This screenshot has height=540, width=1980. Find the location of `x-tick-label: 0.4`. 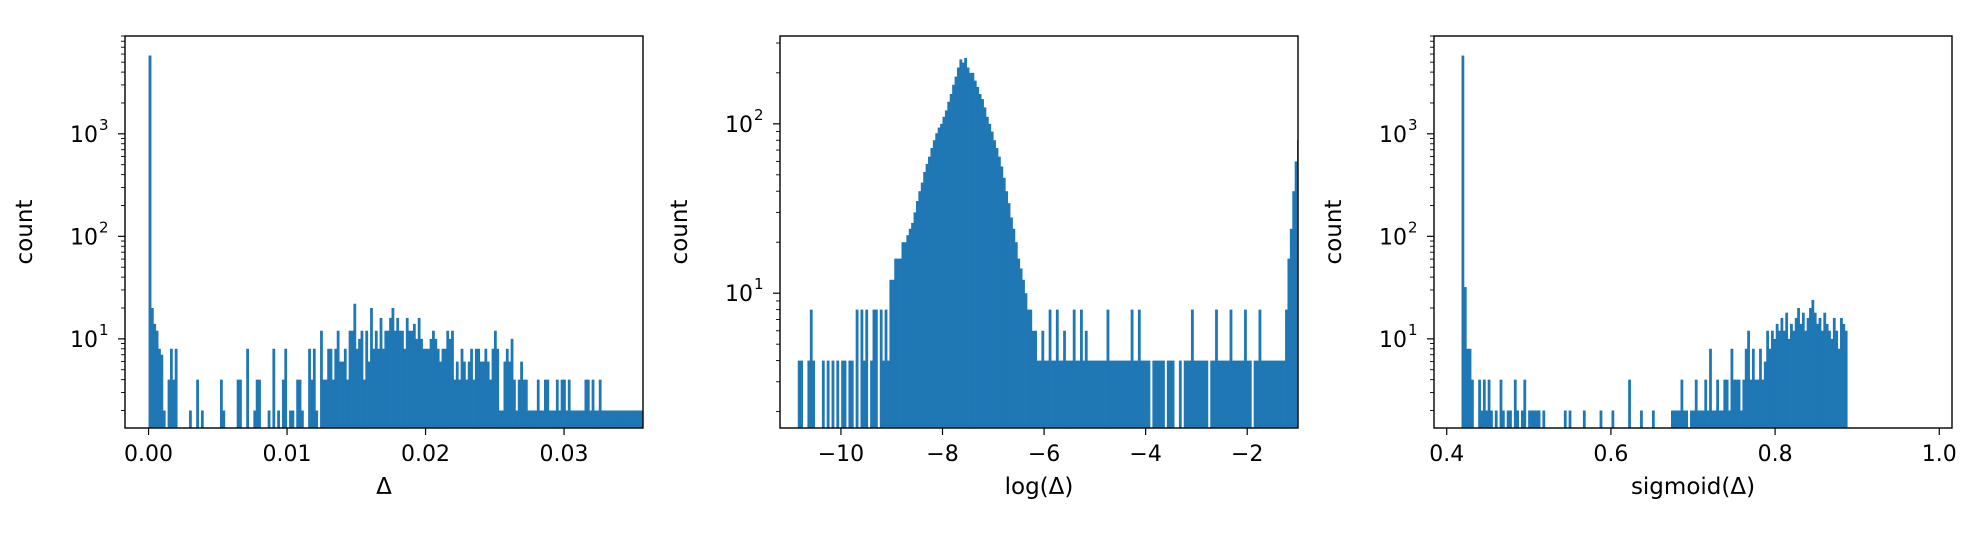

x-tick-label: 0.4 is located at coordinates (1446, 454).